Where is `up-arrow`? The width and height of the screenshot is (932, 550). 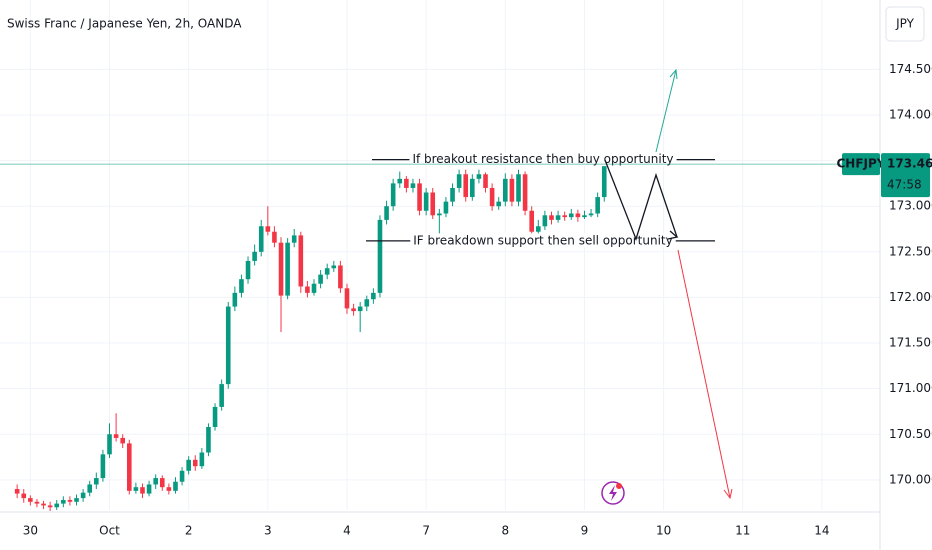
up-arrow is located at coordinates (666, 111).